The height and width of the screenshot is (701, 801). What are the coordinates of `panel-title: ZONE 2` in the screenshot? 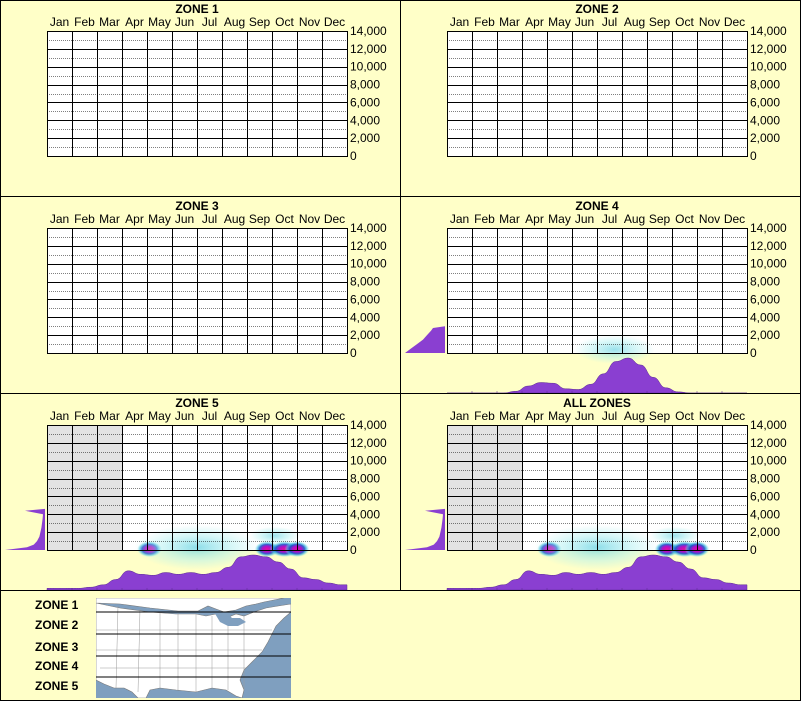 It's located at (597, 9).